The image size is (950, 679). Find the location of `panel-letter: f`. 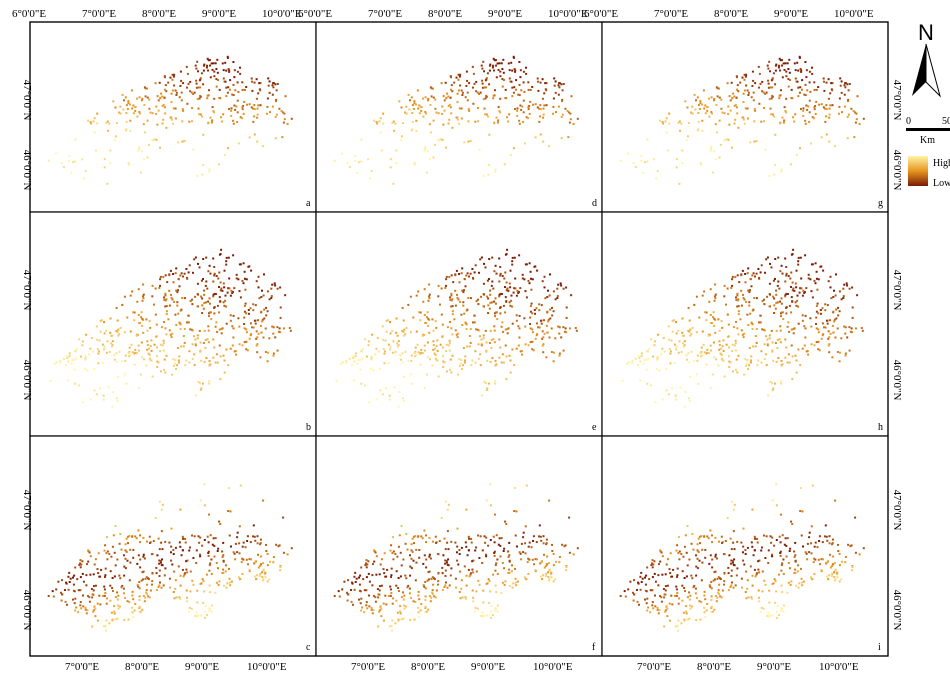

panel-letter: f is located at coordinates (594, 647).